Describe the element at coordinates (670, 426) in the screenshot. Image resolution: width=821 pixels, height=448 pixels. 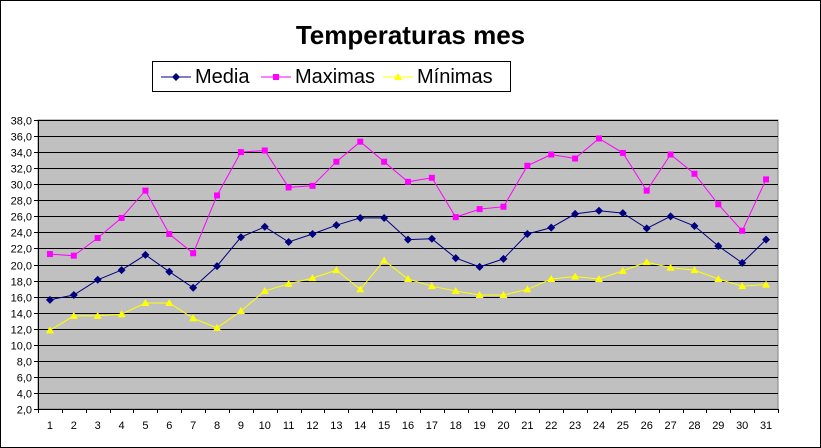
I see `x-tick-label: 27` at that location.